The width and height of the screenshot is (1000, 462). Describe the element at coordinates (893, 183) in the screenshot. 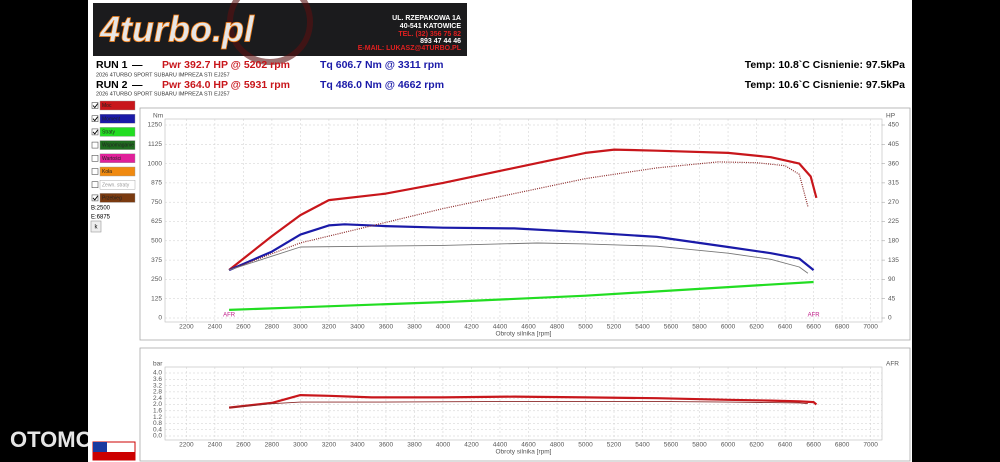

I see `y2-tick-label: 315` at that location.